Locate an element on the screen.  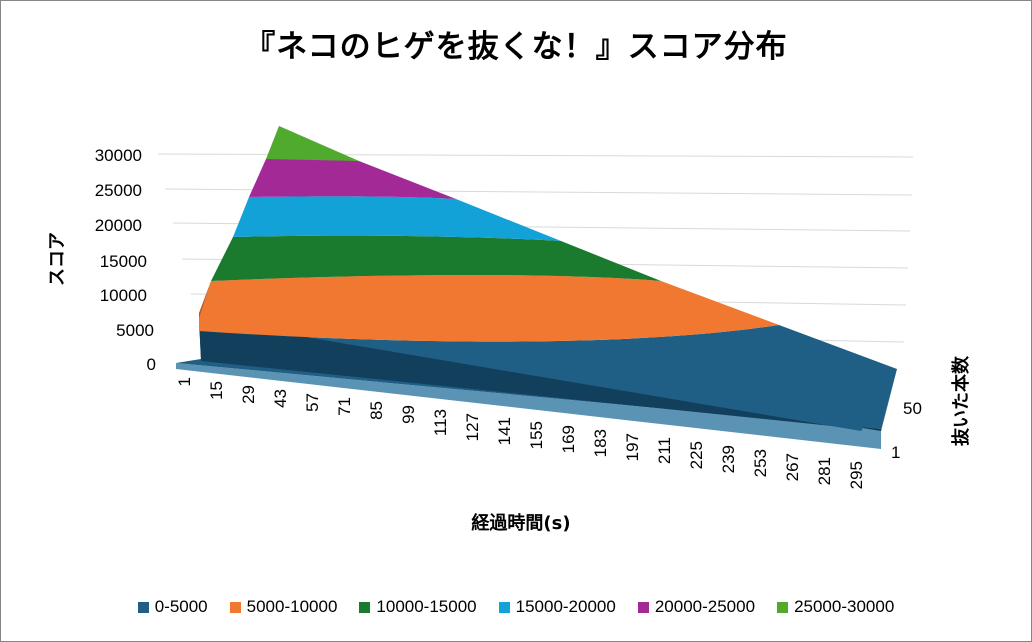
time-tick-label: 85 is located at coordinates (376, 410).